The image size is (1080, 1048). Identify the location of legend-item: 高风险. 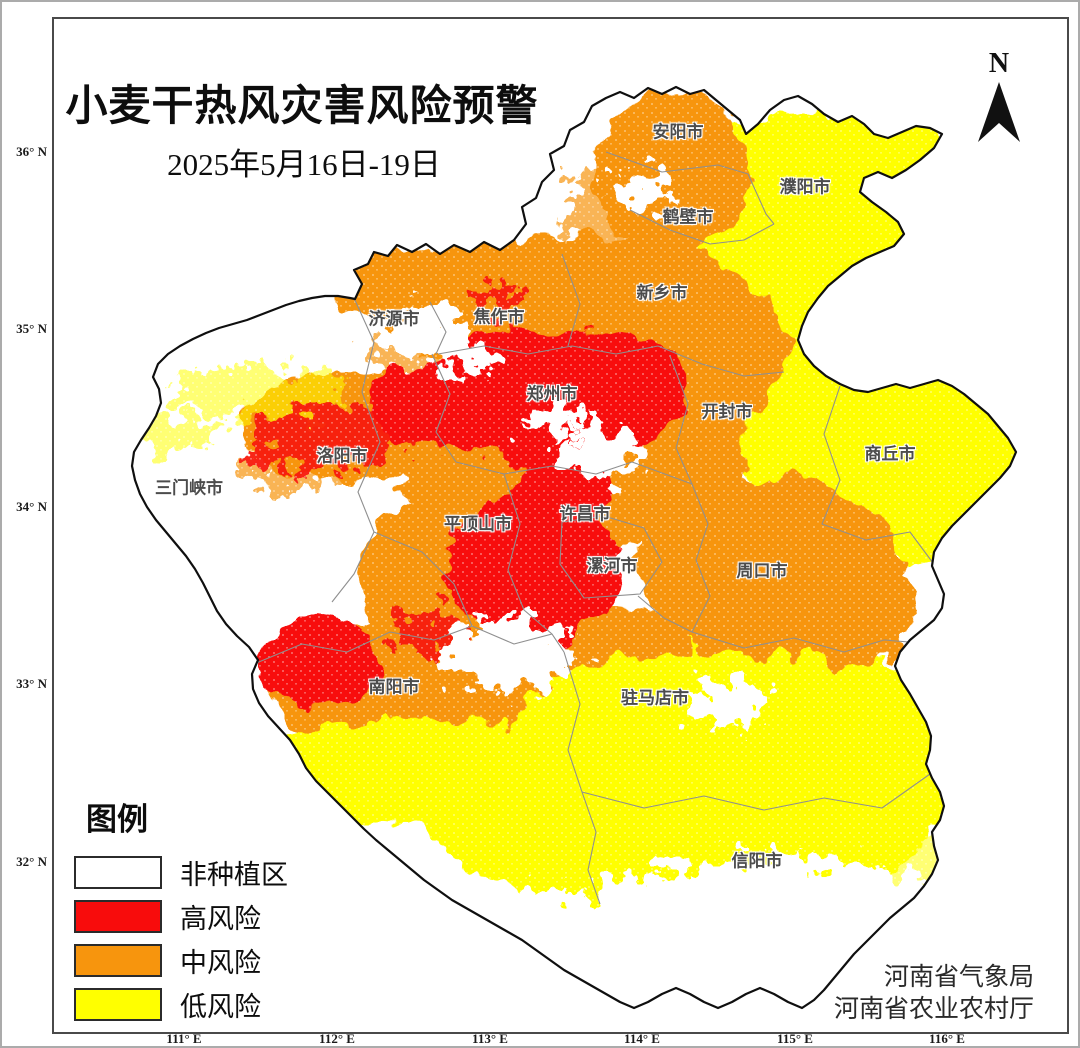
(181, 916).